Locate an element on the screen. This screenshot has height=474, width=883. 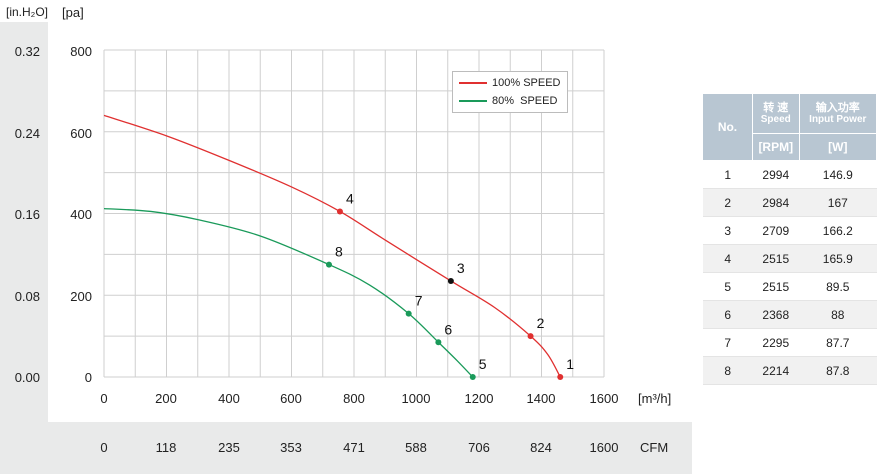
table-row: 8 2214 87.8 is located at coordinates (790, 370).